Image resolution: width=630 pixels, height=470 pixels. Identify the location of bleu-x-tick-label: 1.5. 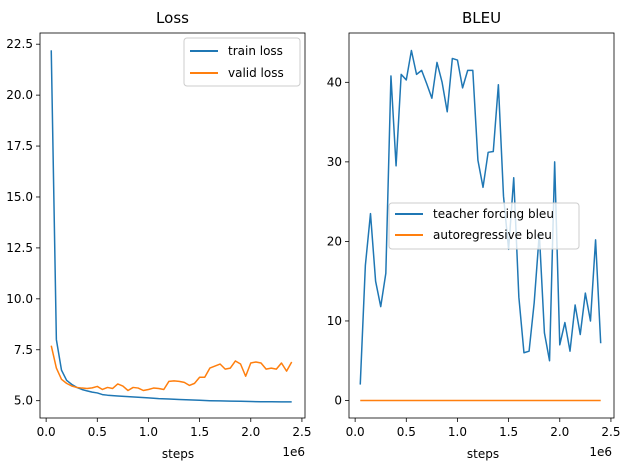
(508, 432).